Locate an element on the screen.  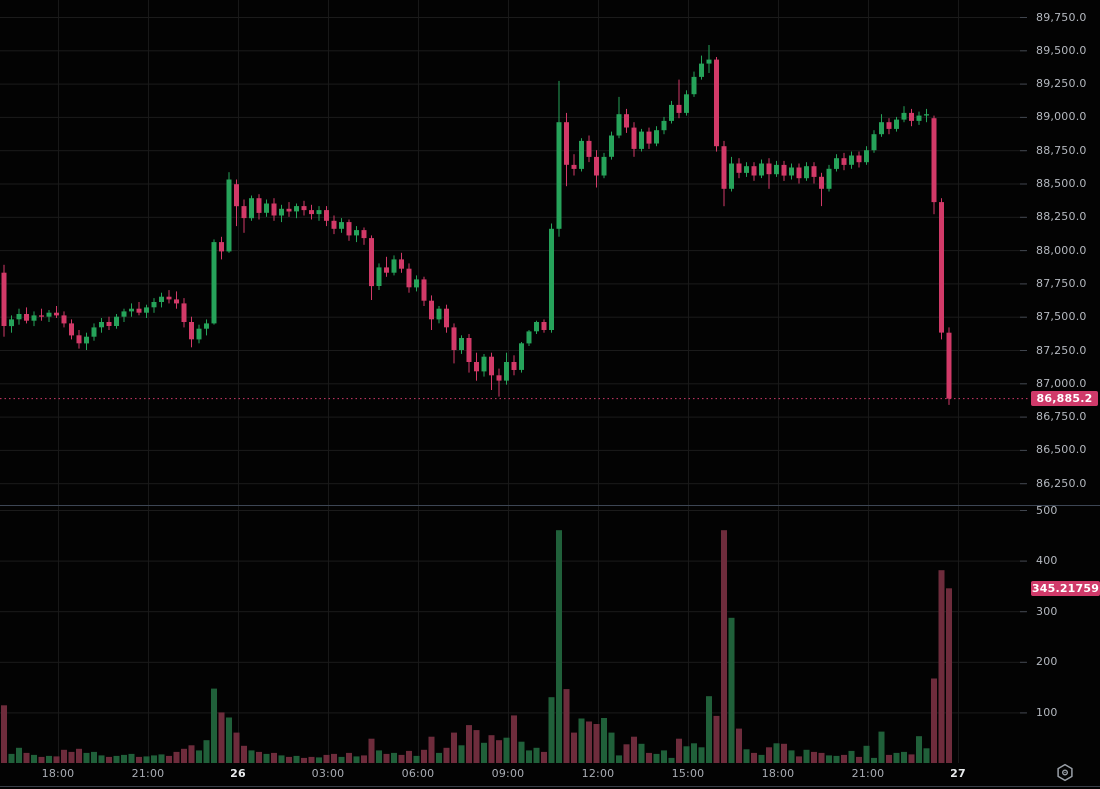
pane-separator is located at coordinates (550, 505).